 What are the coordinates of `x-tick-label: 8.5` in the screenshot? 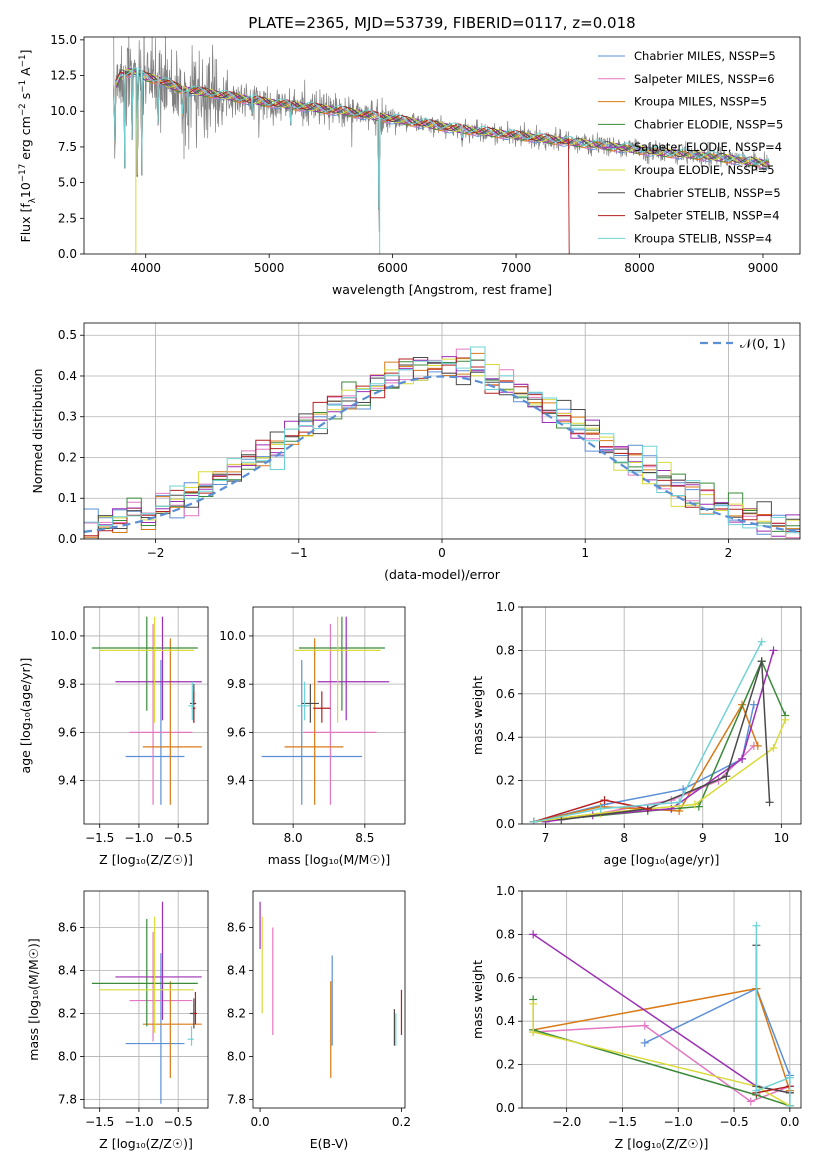 It's located at (364, 838).